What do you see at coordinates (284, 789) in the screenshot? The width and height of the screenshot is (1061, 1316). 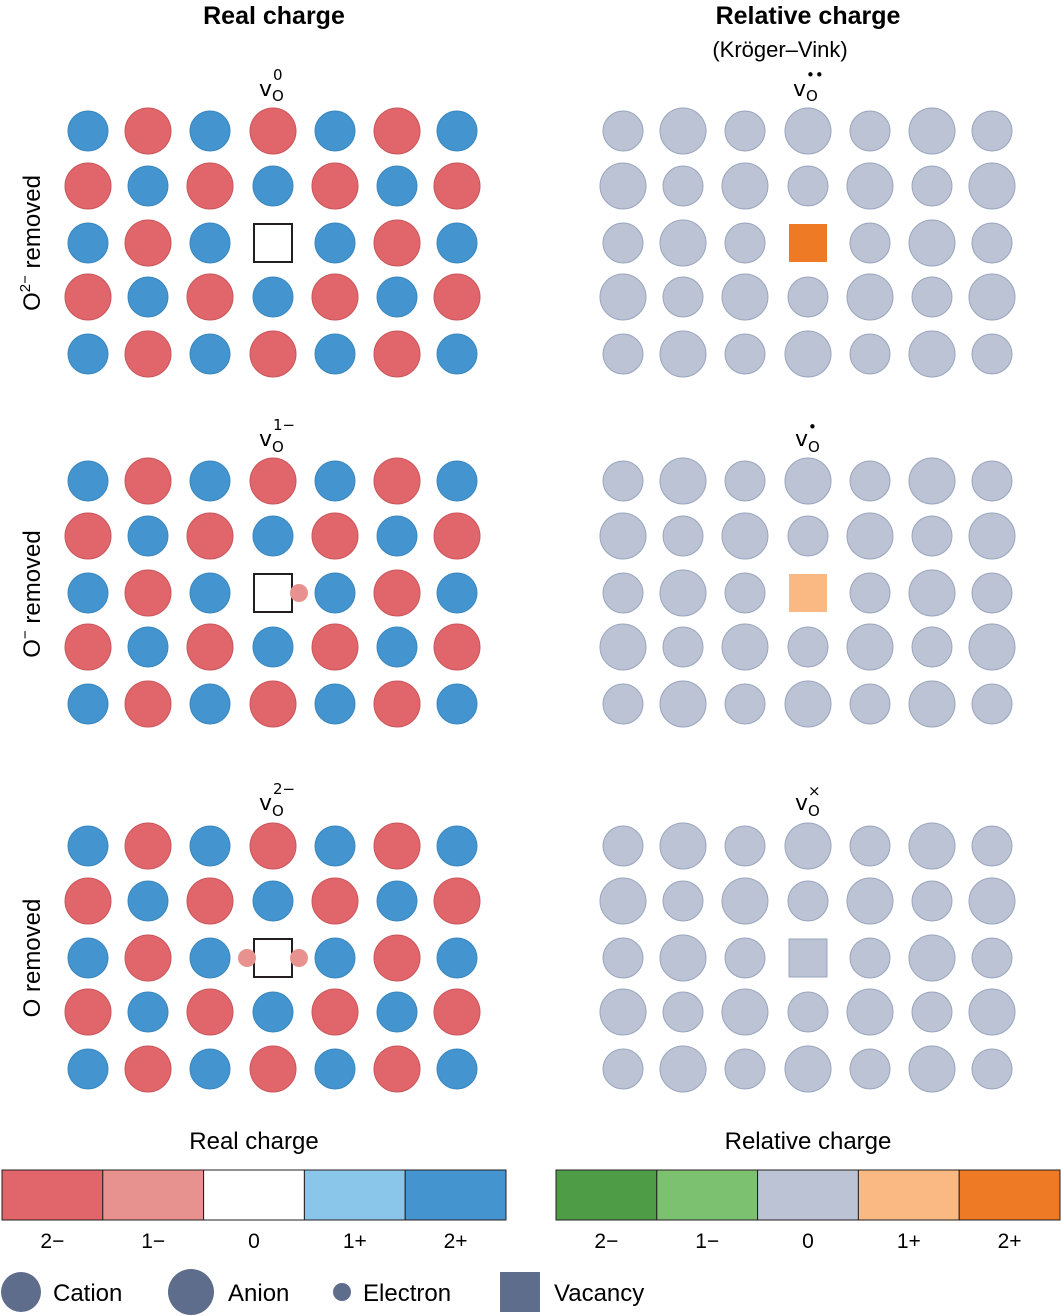 I see `svg-text: 2−` at bounding box center [284, 789].